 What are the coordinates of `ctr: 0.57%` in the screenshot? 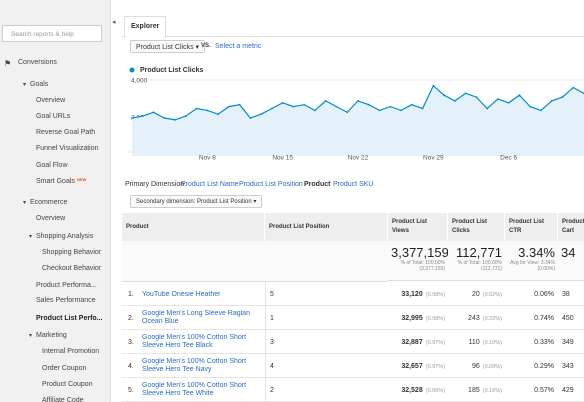 It's located at (544, 390).